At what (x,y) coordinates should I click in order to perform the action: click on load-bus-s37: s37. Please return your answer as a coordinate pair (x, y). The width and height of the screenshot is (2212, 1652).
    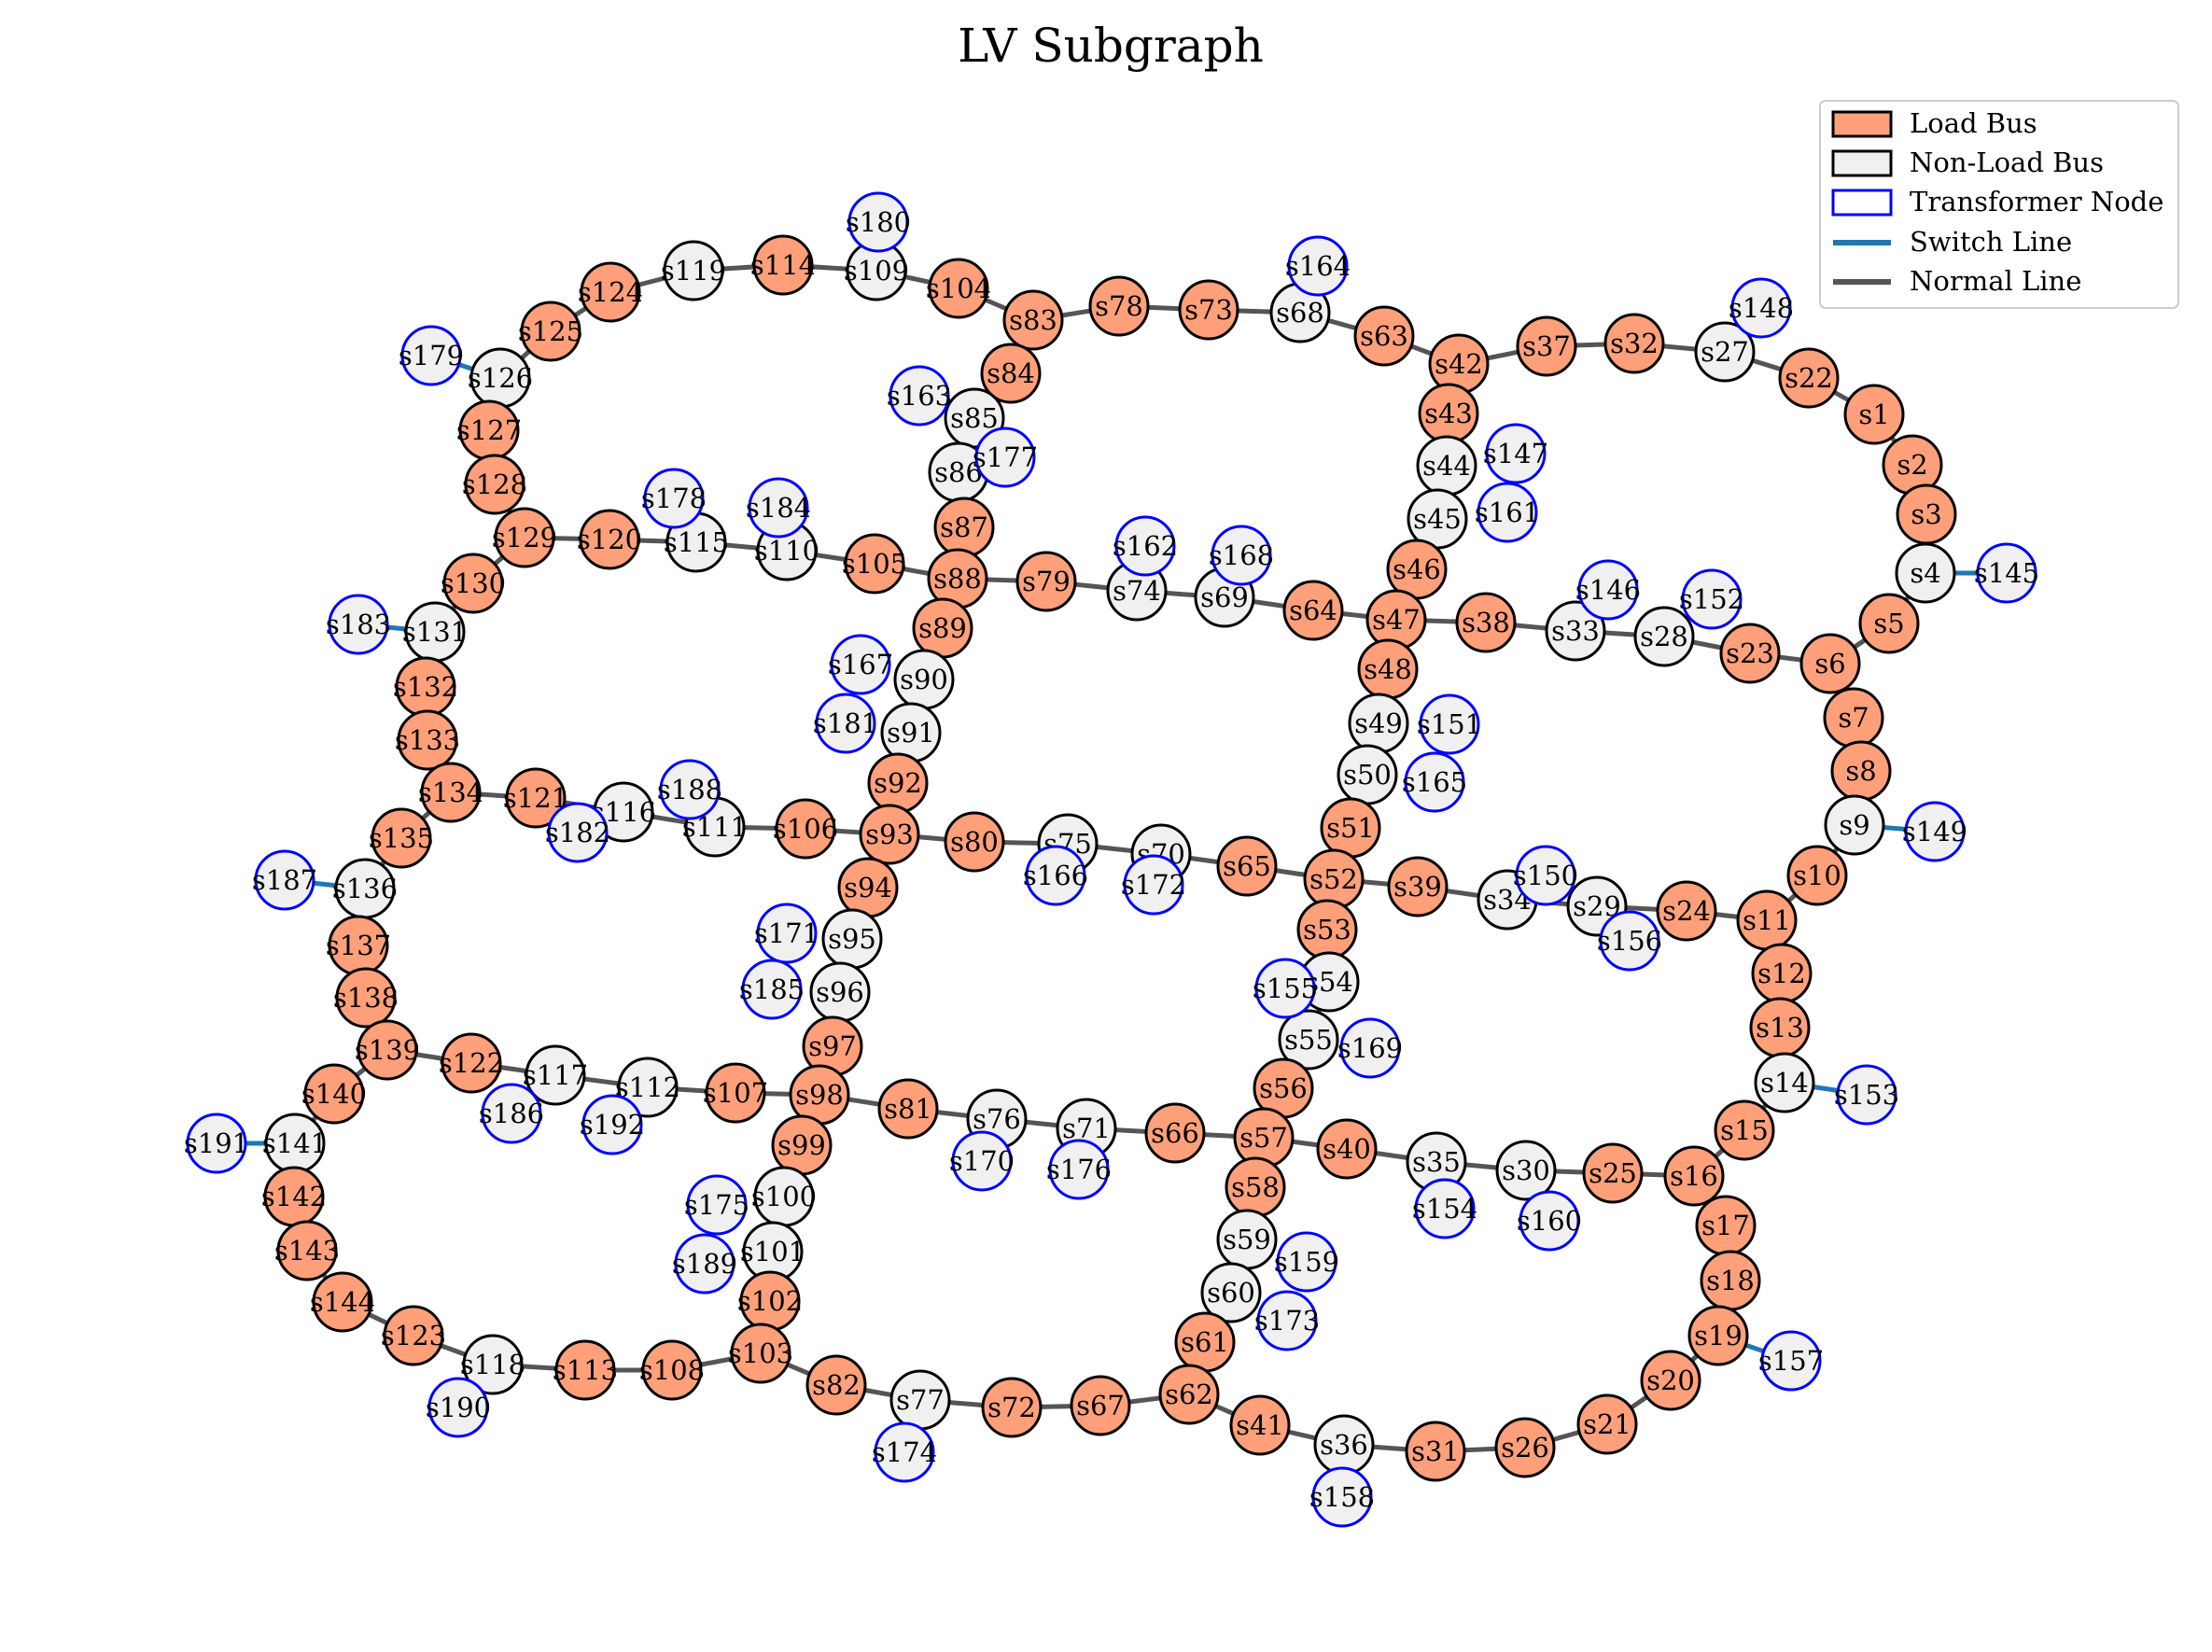
    Looking at the image, I should click on (1546, 346).